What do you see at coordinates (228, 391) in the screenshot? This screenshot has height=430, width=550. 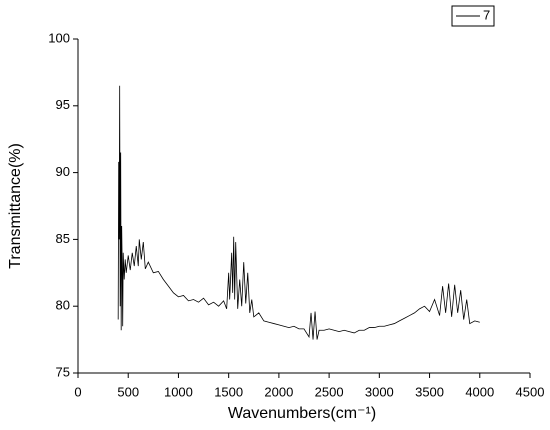 I see `x-tick-label: 1500` at bounding box center [228, 391].